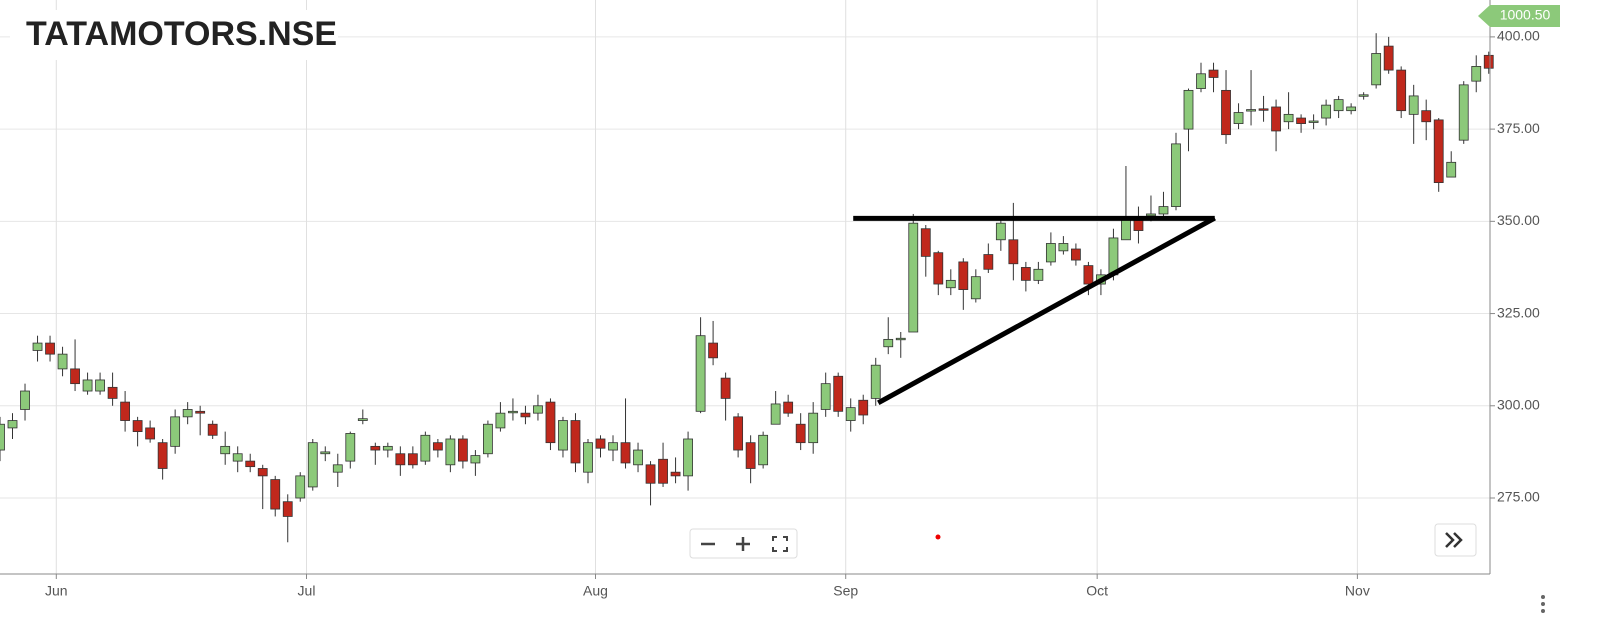  What do you see at coordinates (181, 34) in the screenshot?
I see `chart-title: TATAMOTORS.NSE` at bounding box center [181, 34].